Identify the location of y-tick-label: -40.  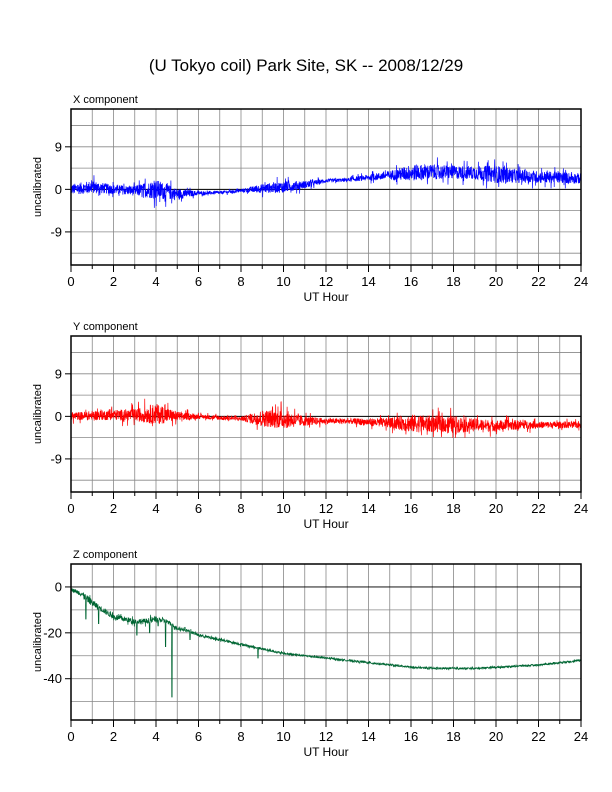
(52, 678).